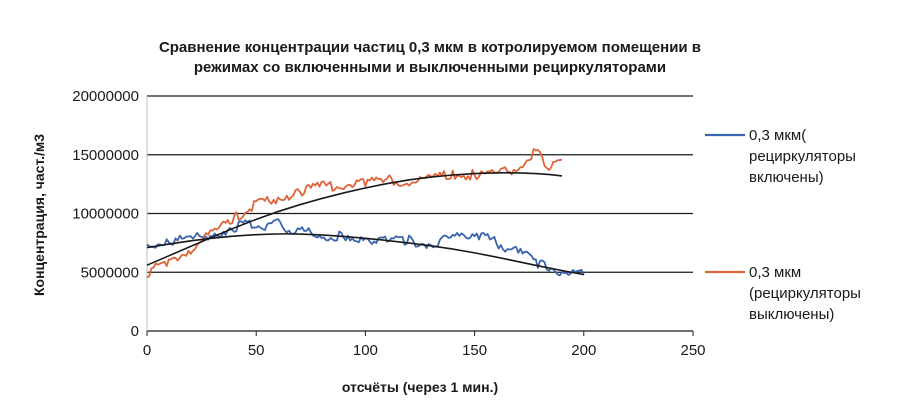 This screenshot has height=418, width=900. What do you see at coordinates (135, 331) in the screenshot?
I see `y-tick-label-0: 0` at bounding box center [135, 331].